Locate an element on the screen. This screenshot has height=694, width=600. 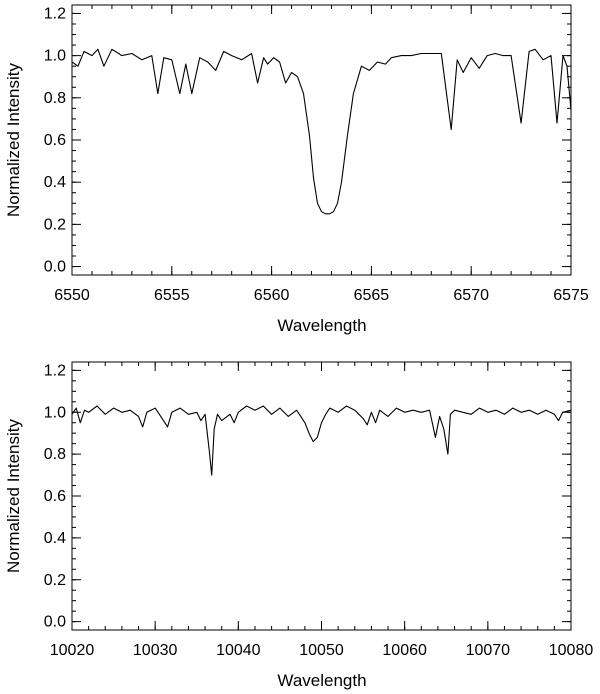
upper-ytick-label: 1.2 is located at coordinates (55, 13).